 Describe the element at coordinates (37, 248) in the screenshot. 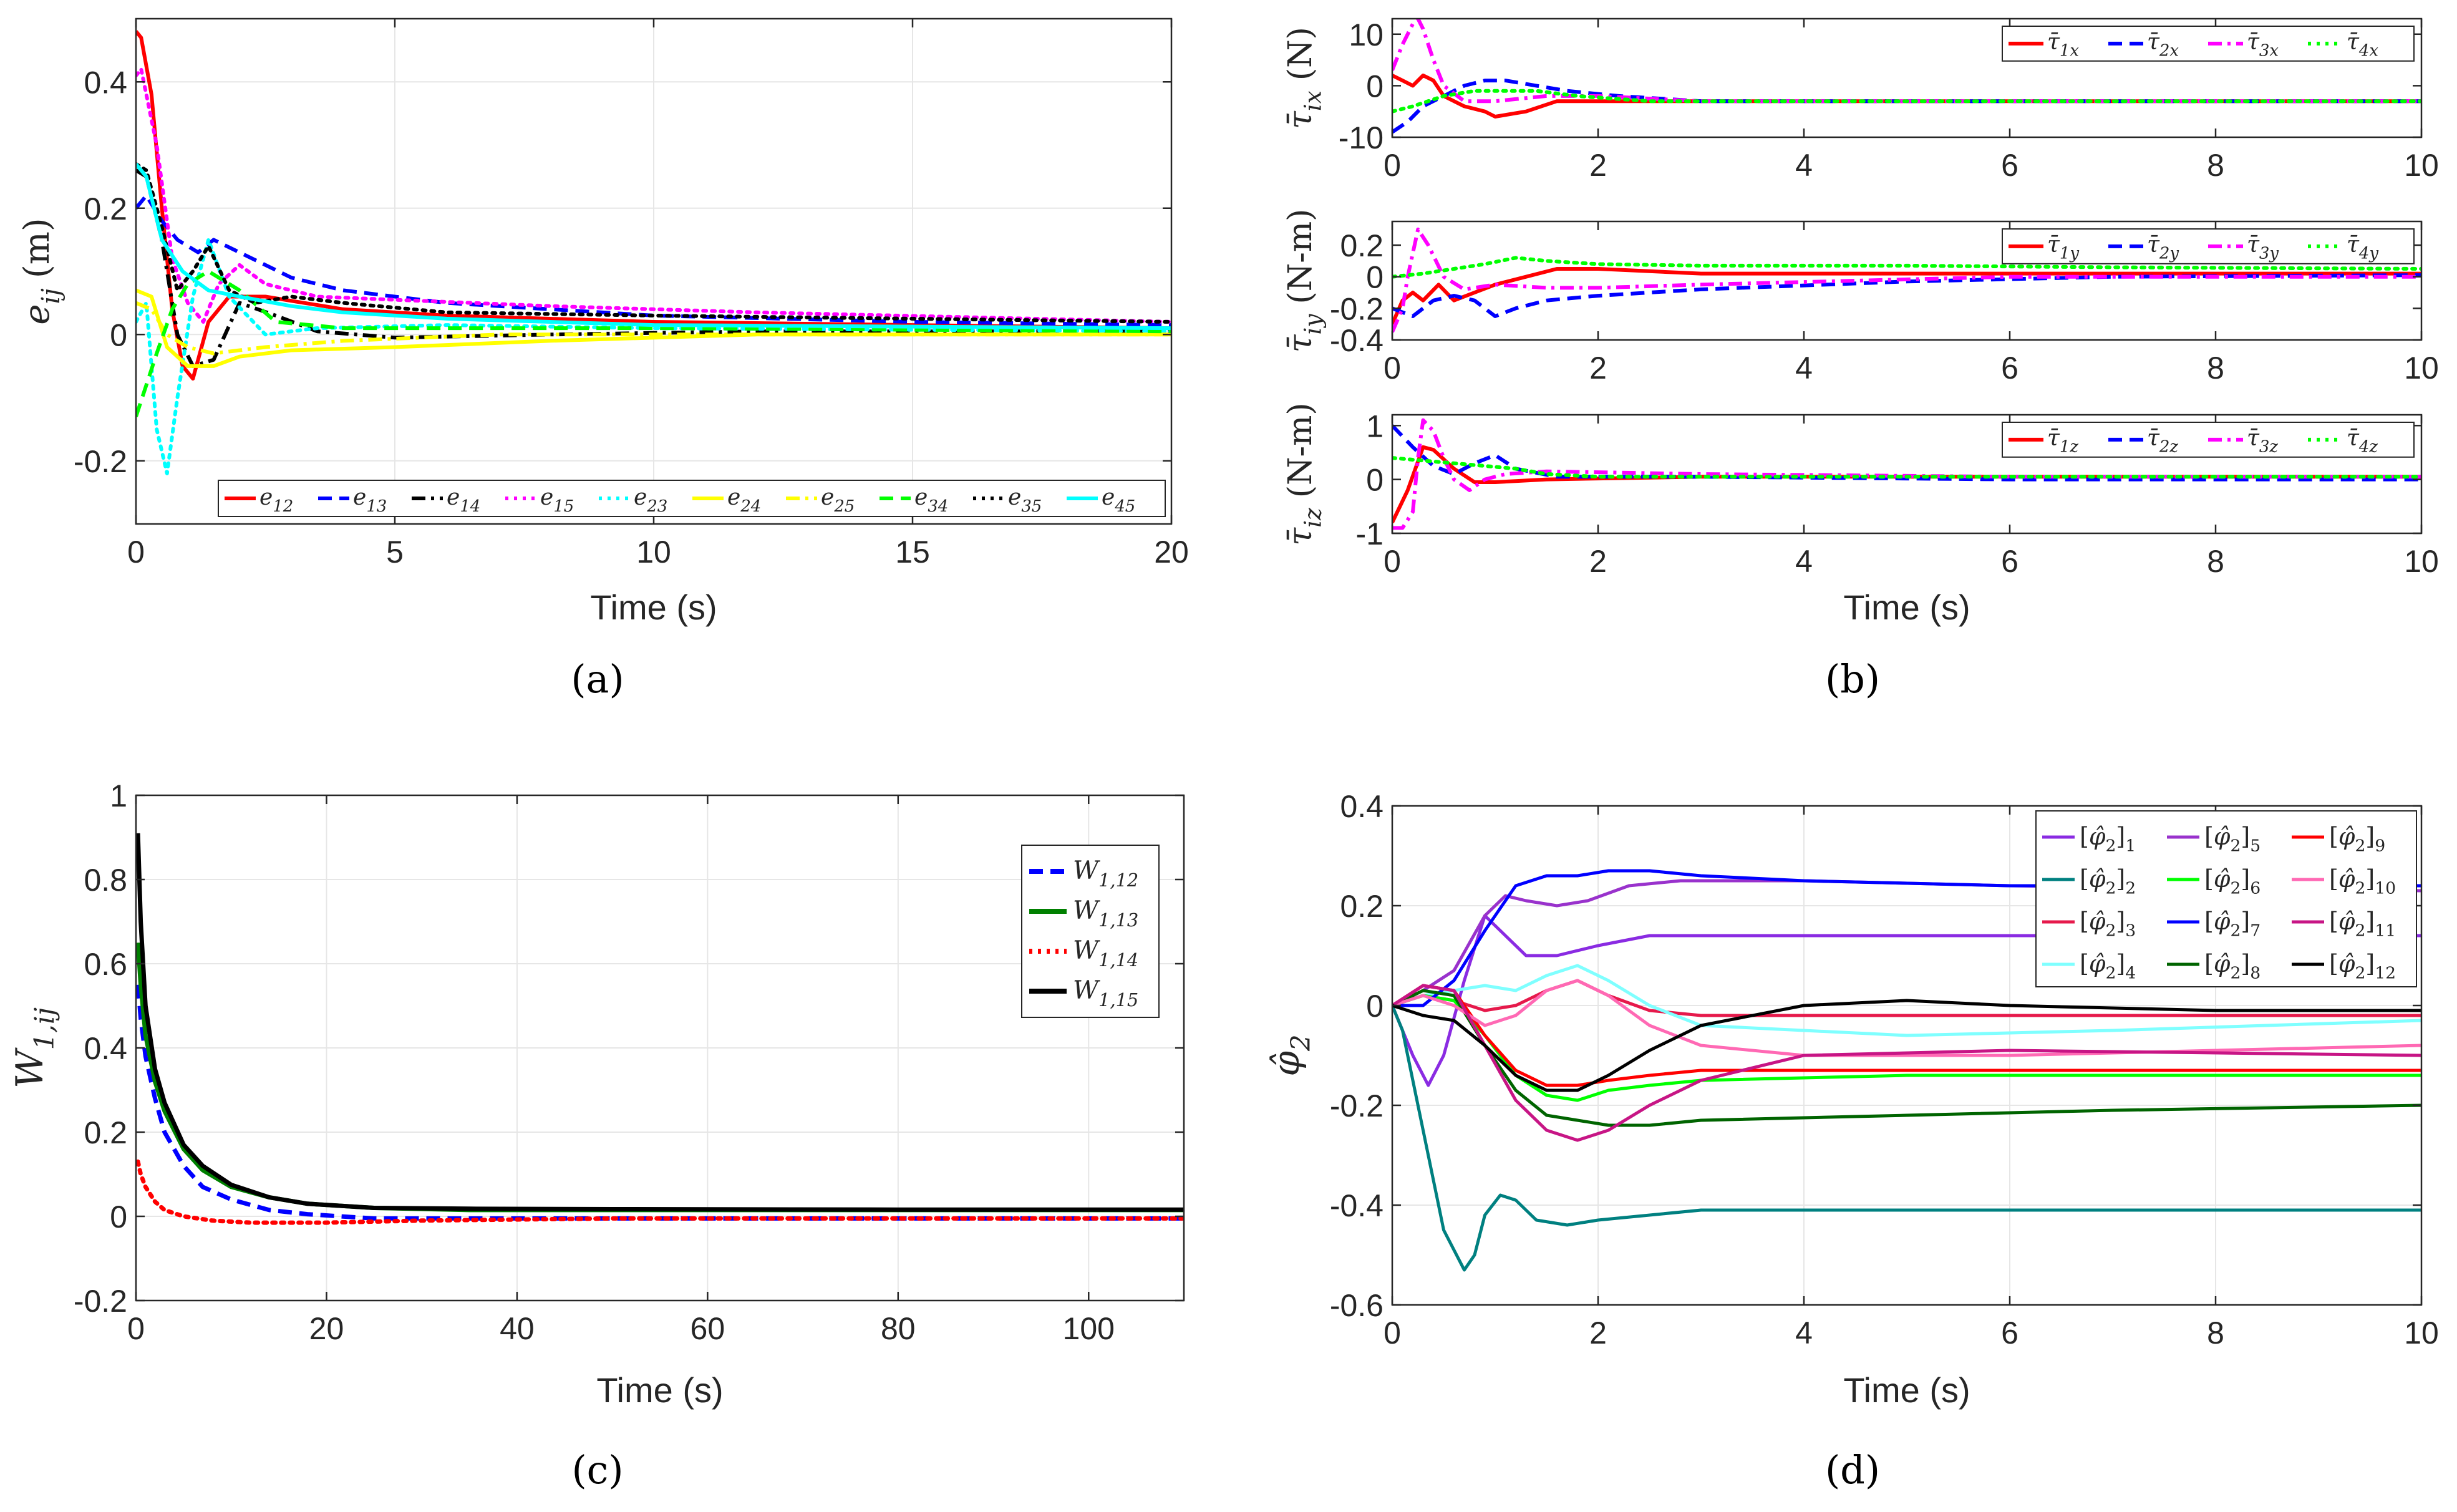

I see `a-ylabel-unit: (m)` at that location.